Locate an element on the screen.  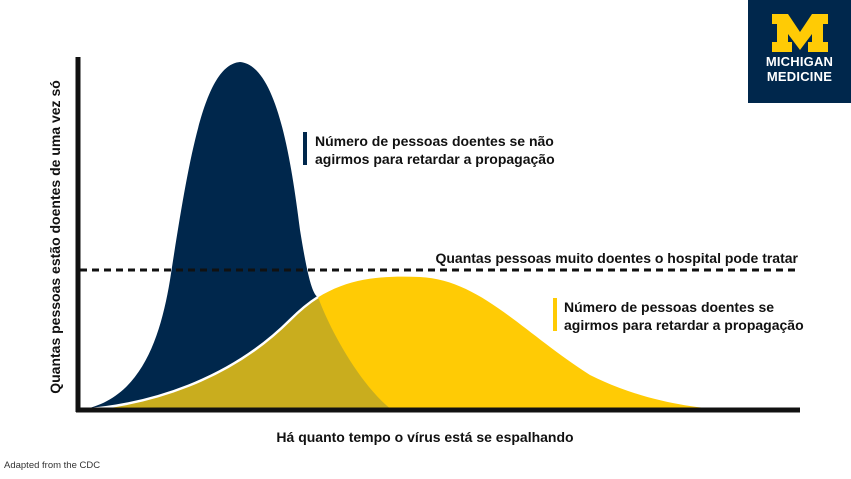
curve-with-action-outline is located at coordinates (199, 353).